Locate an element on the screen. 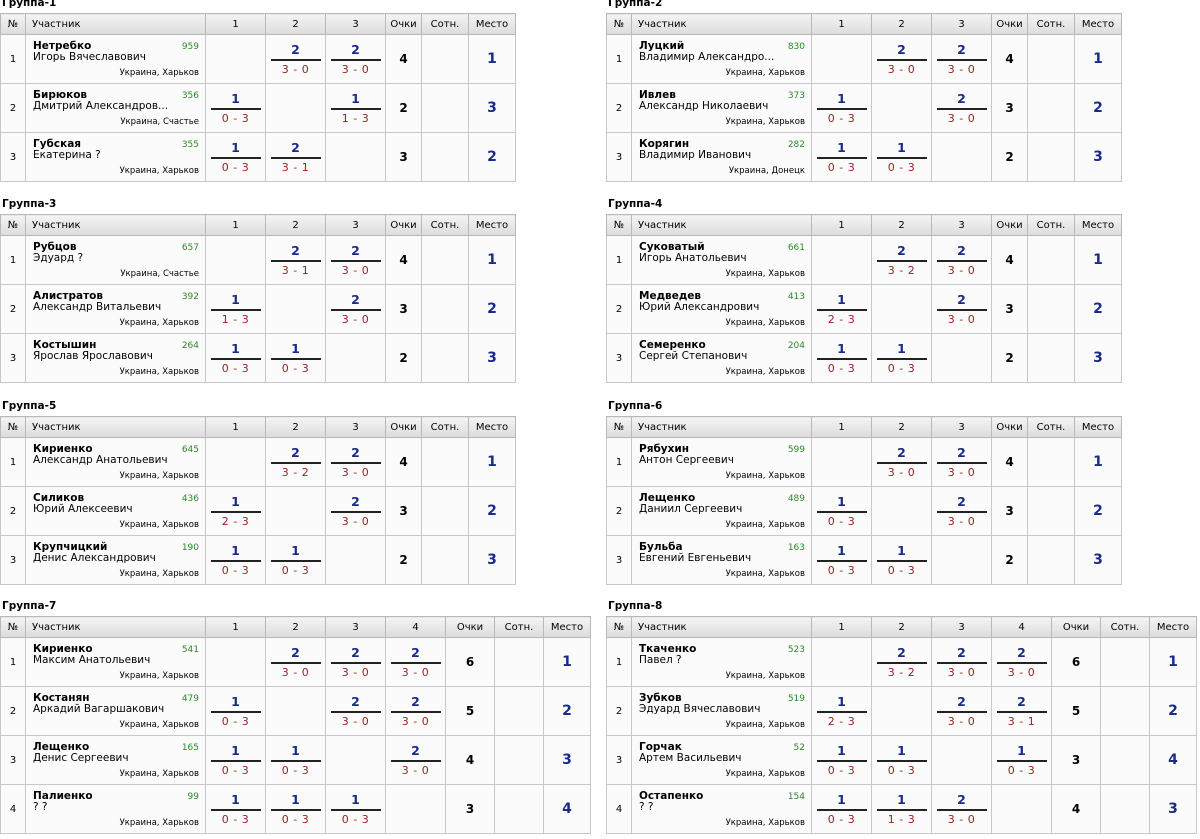 The width and height of the screenshot is (1200, 839). group-title: Группа-7 is located at coordinates (29, 606).